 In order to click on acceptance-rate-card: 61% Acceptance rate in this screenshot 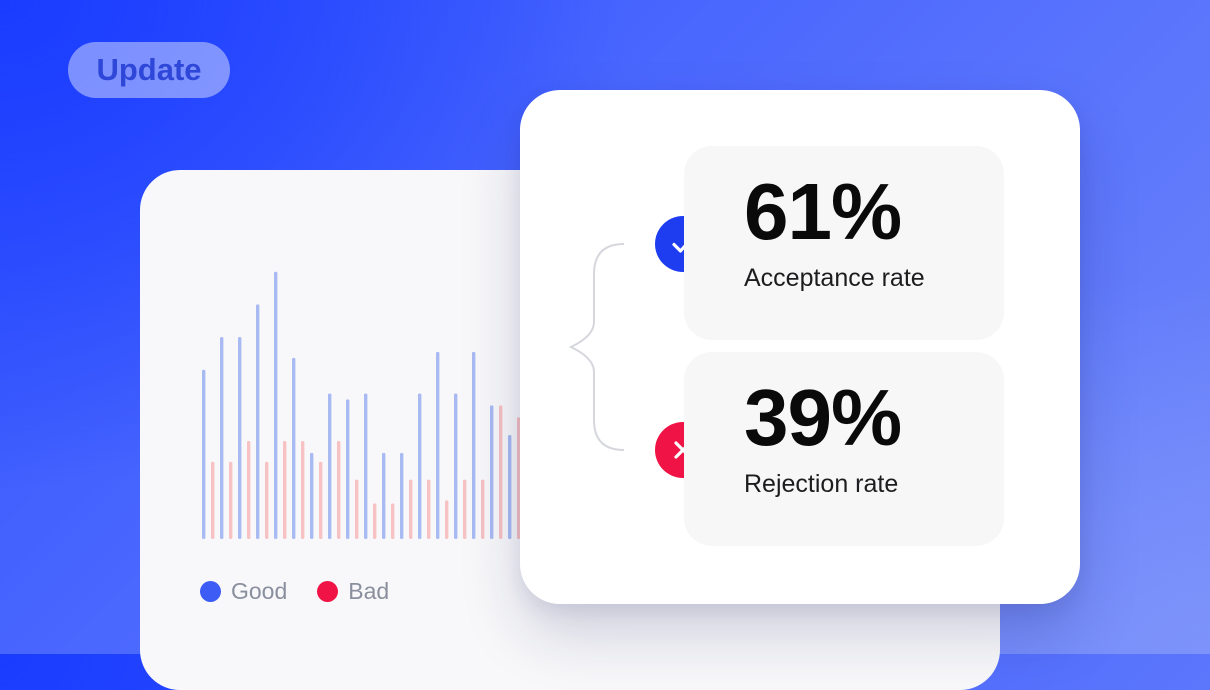, I will do `click(844, 243)`.